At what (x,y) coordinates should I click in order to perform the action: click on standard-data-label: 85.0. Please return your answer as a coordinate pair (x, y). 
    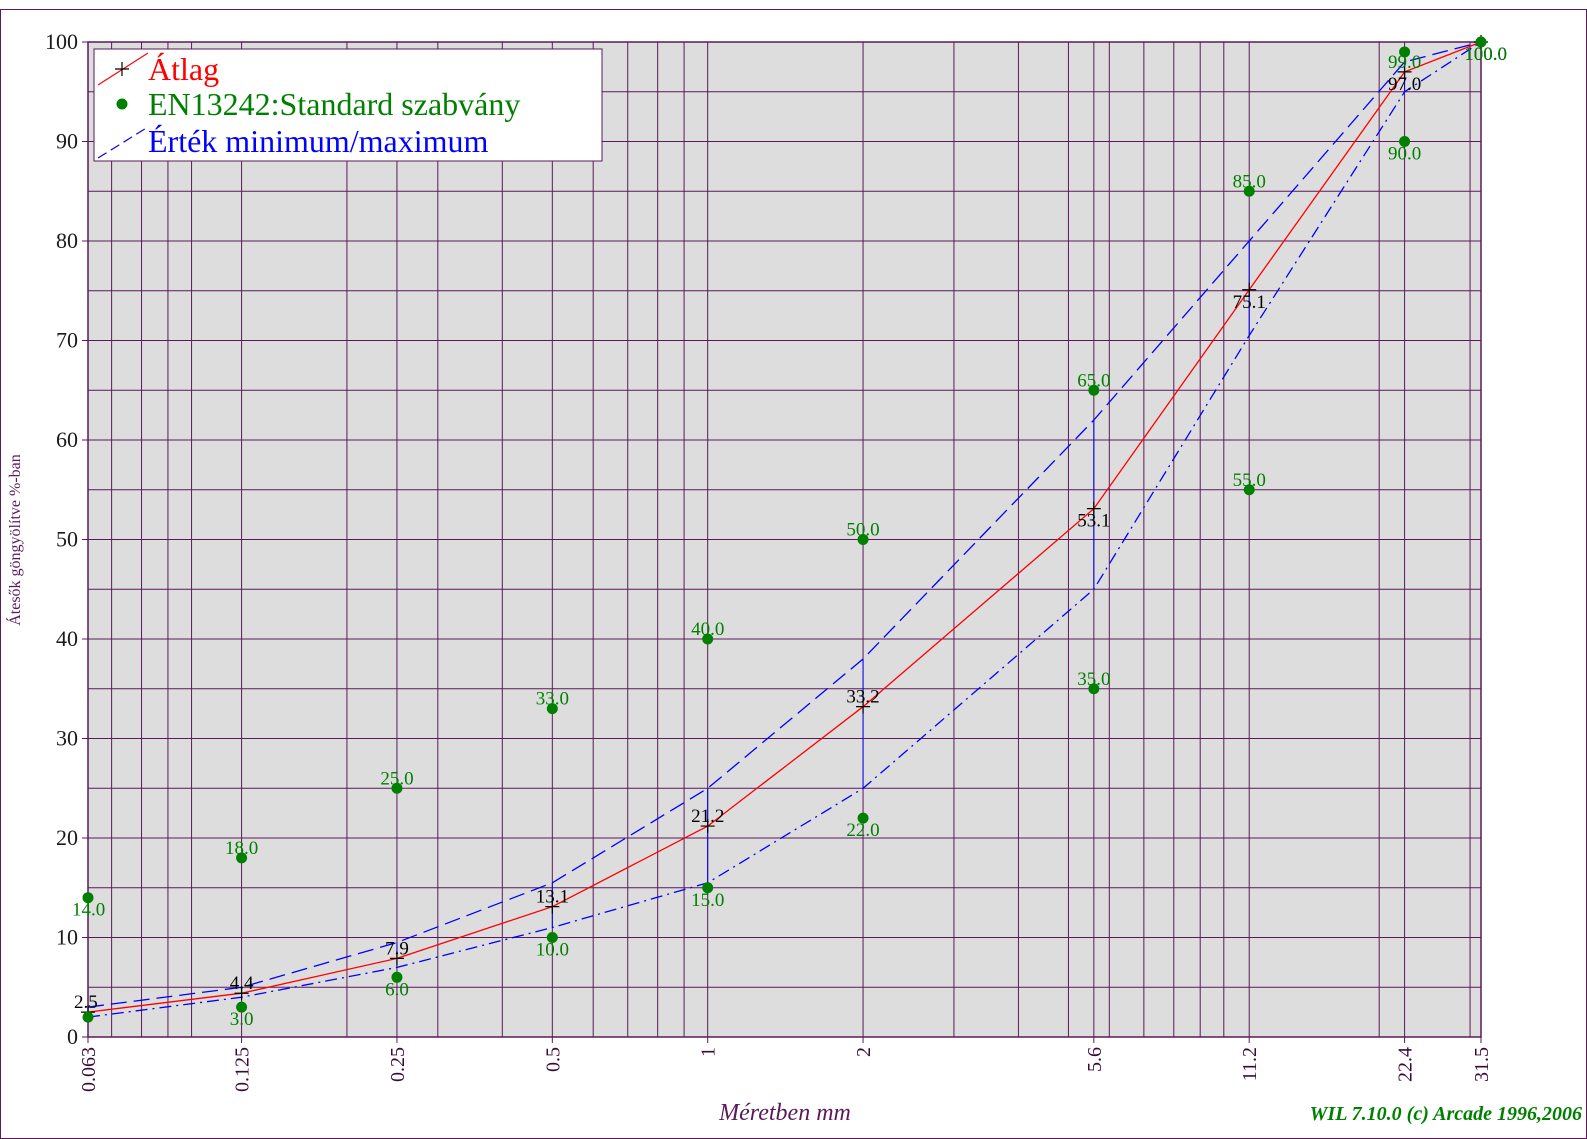
    Looking at the image, I should click on (1249, 181).